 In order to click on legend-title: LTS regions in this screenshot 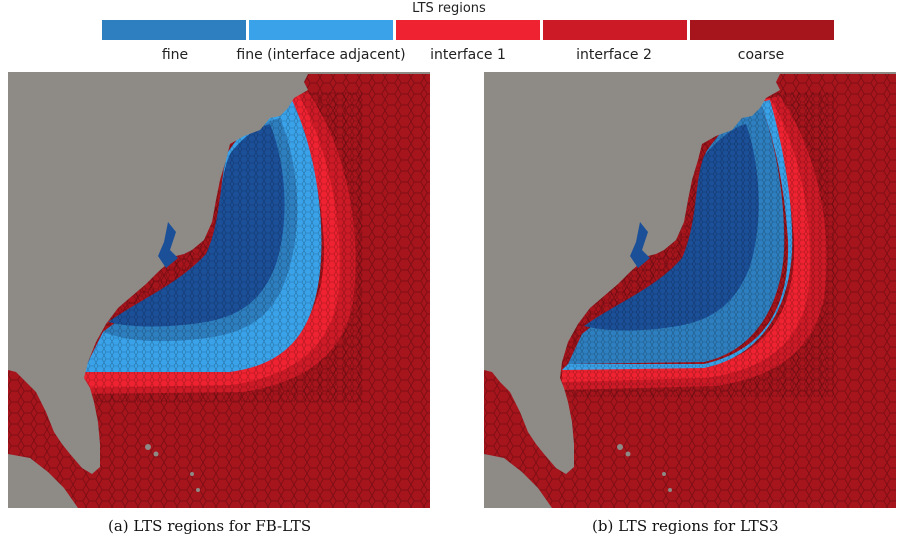, I will do `click(449, 8)`.